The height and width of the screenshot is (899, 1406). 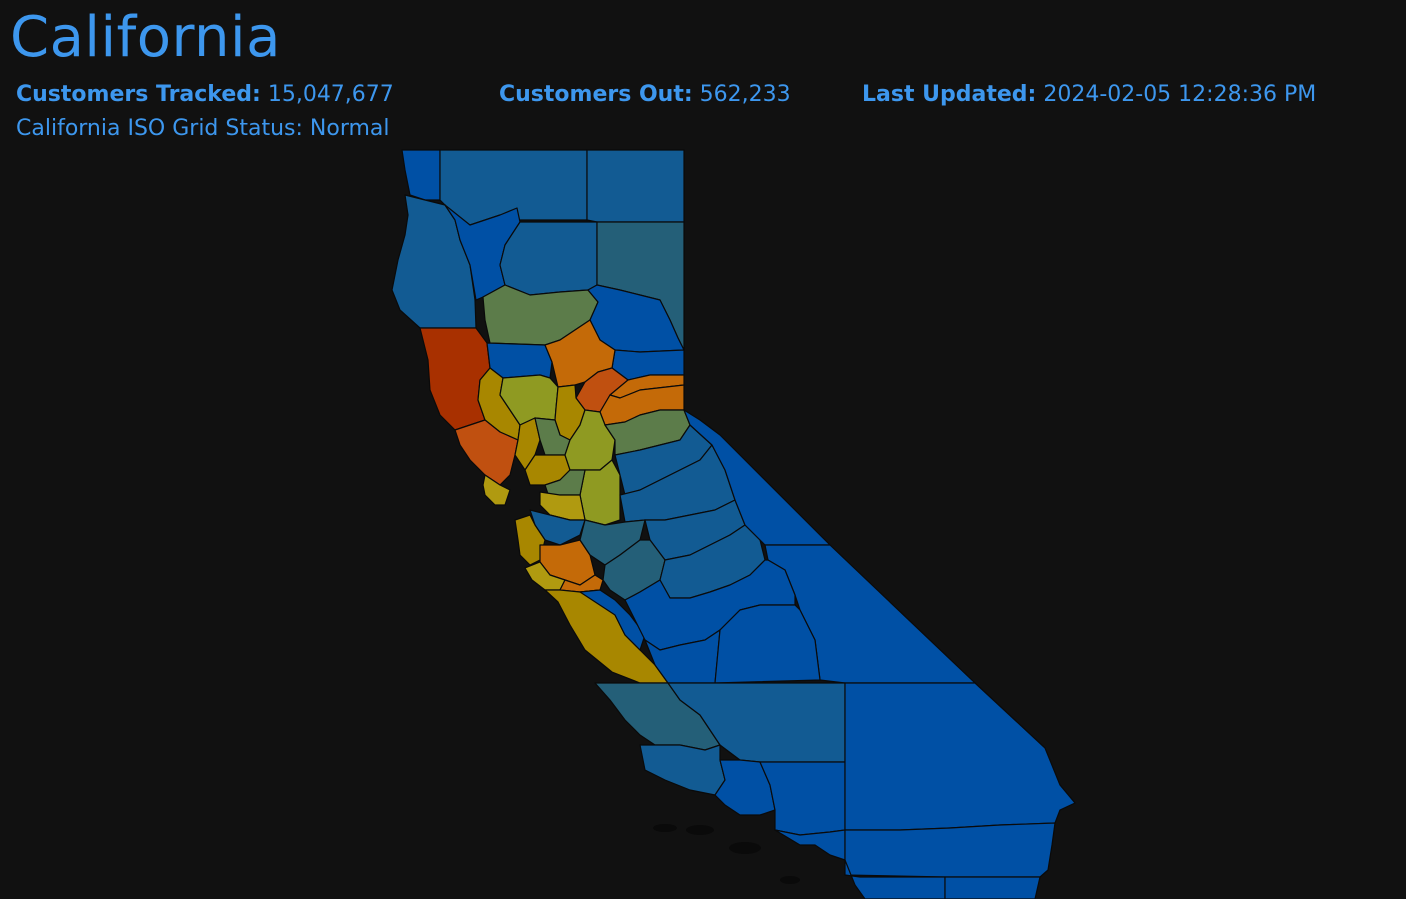 What do you see at coordinates (596, 94) in the screenshot?
I see `customers-out-label: Customers Out:` at bounding box center [596, 94].